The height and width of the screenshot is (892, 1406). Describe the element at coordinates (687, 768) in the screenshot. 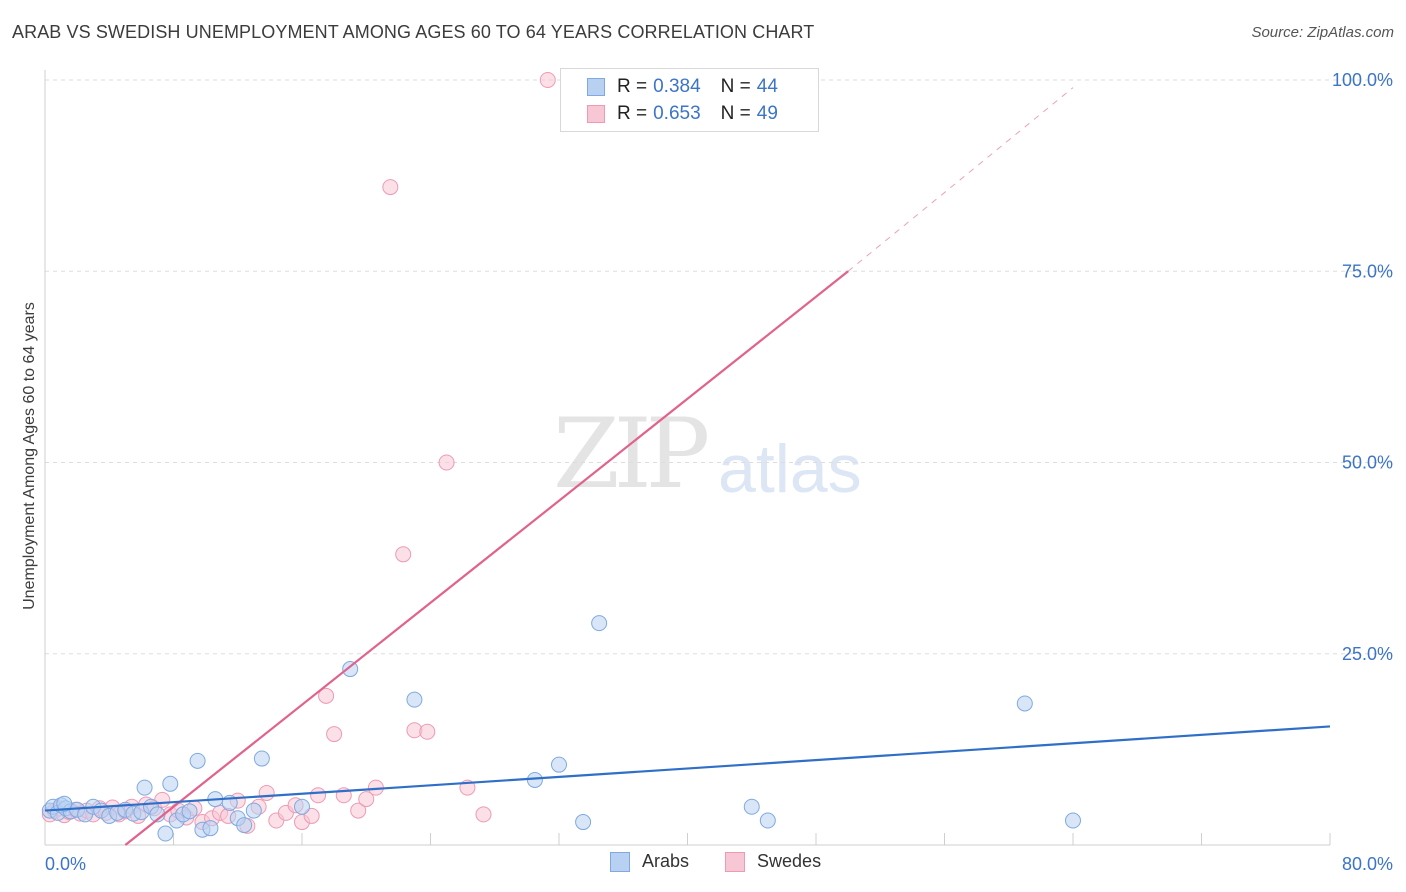

I see `arabs-trend-line` at that location.